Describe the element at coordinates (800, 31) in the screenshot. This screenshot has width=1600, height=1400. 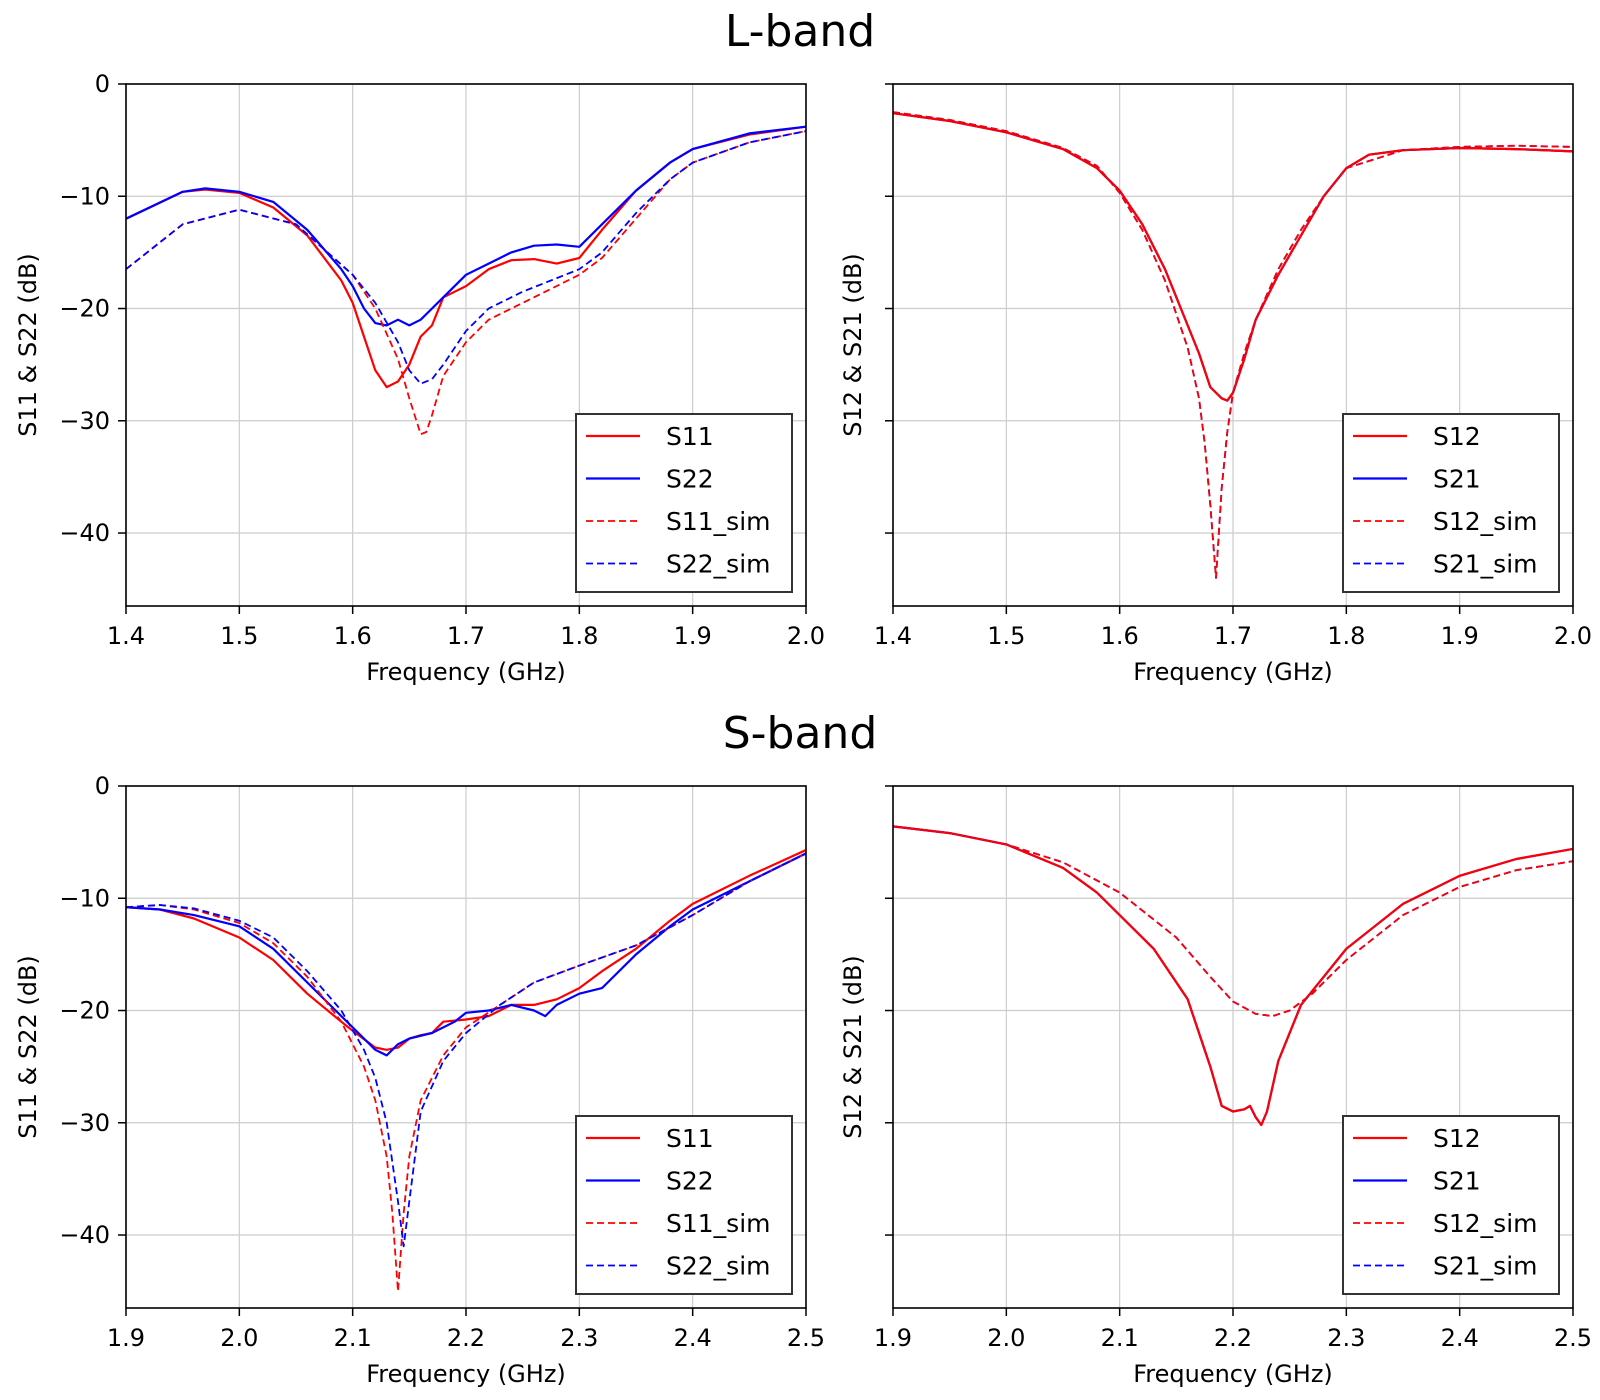
I see `title-l-band: L-band` at that location.